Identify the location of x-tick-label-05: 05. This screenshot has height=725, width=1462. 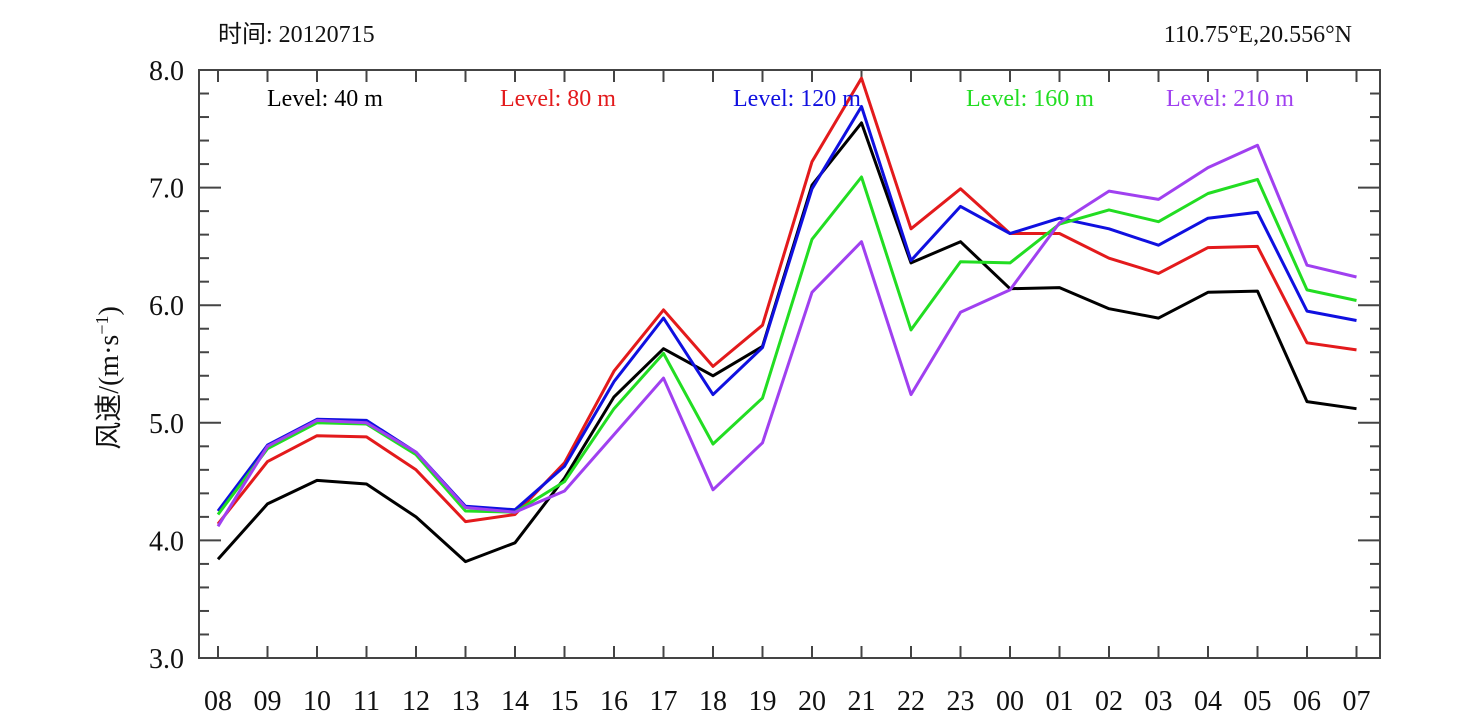
(1258, 701).